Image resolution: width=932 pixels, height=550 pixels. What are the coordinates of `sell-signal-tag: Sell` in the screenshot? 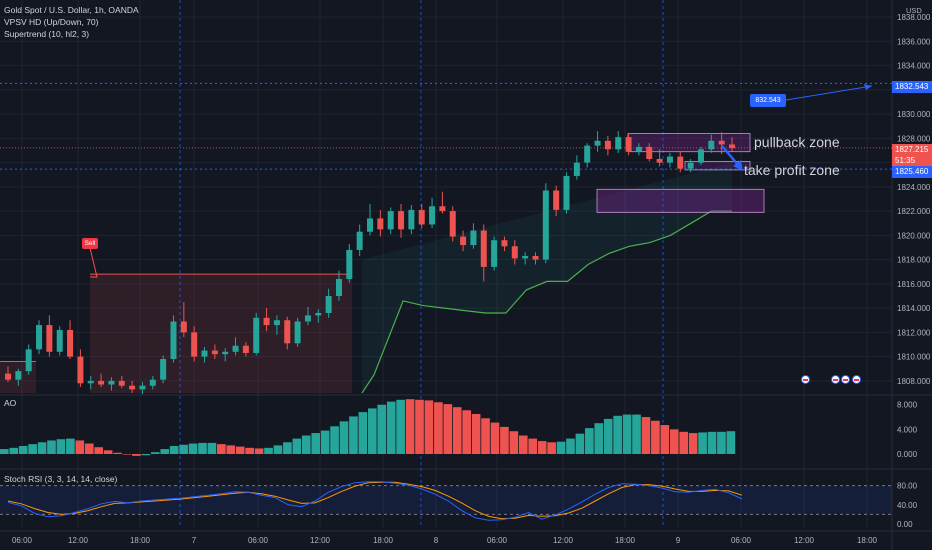 It's located at (90, 243).